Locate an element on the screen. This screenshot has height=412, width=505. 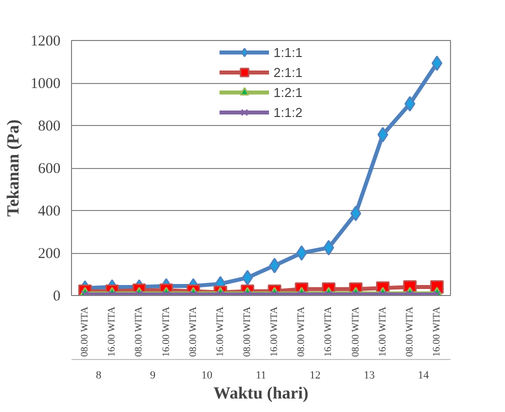
y-axis-title: Tekanan (Pa) is located at coordinates (13, 168).